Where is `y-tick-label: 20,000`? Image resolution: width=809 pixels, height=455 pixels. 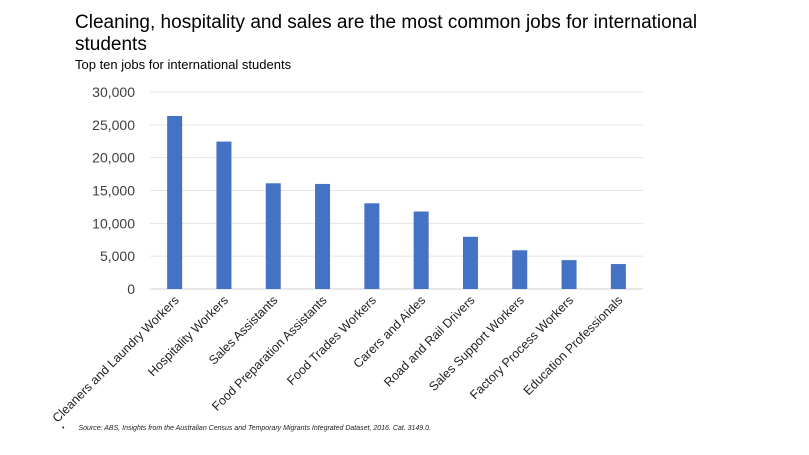
y-tick-label: 20,000 is located at coordinates (113, 158).